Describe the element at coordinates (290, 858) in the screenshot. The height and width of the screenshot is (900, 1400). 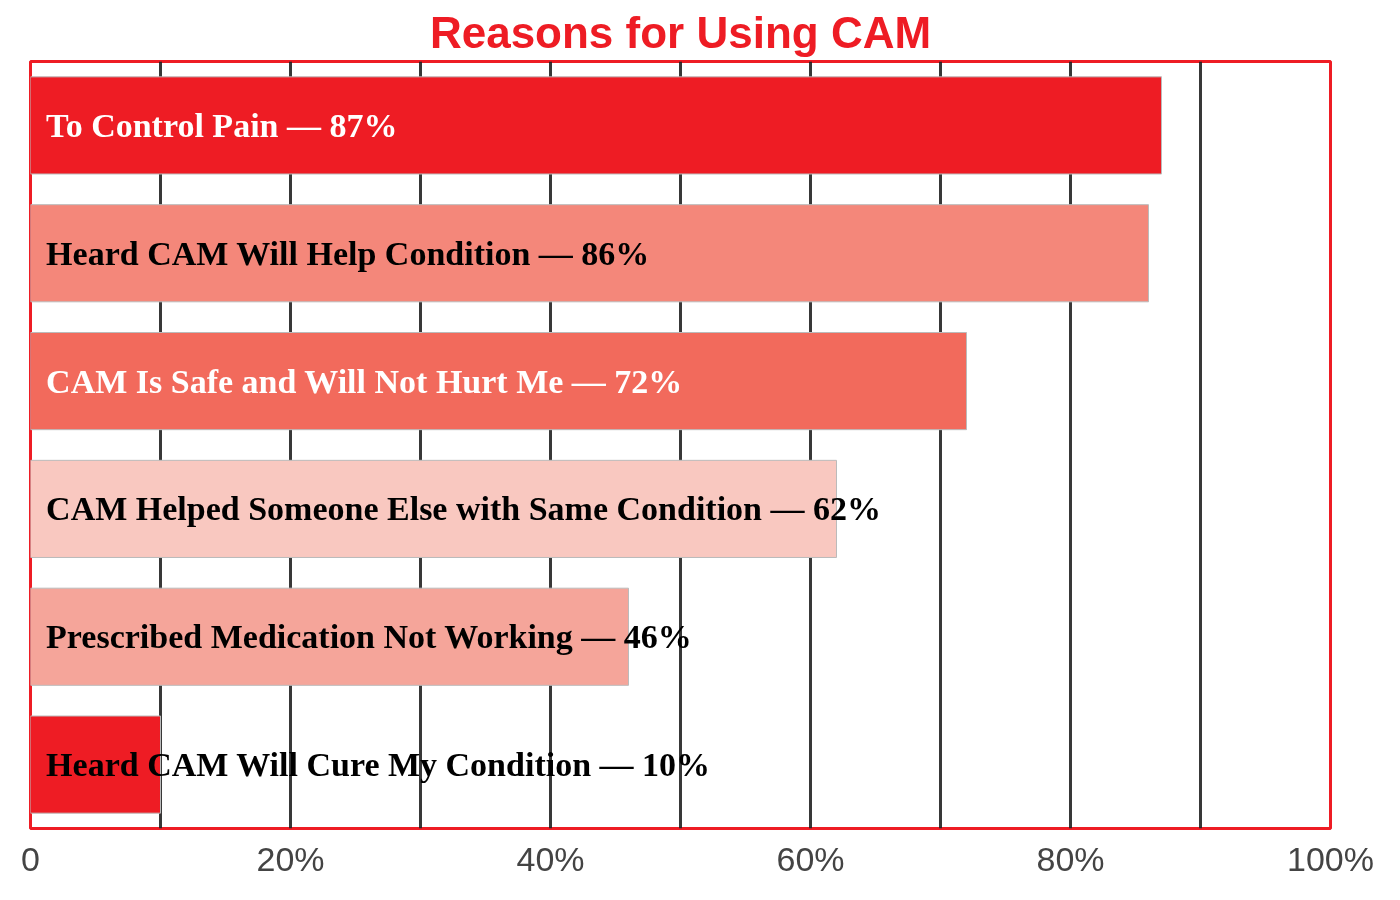
I see `x-tick-label: 20%` at that location.